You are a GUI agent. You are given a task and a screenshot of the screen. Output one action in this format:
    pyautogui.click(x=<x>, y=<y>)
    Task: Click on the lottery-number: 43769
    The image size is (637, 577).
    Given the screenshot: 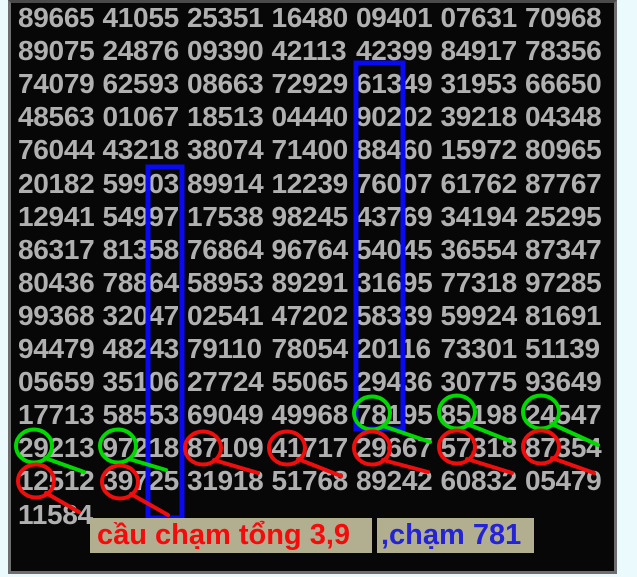 What is the action you would take?
    pyautogui.click(x=394, y=216)
    